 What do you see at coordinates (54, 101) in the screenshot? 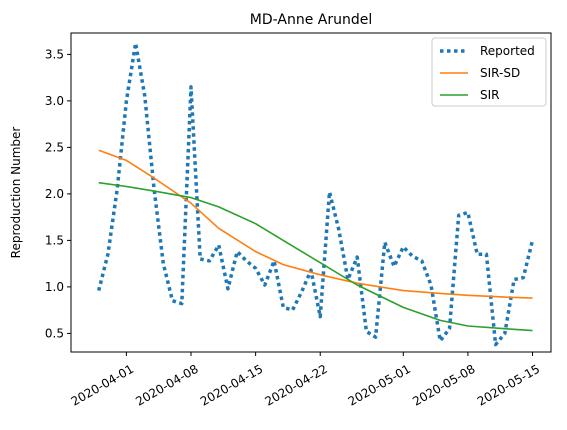
I see `y-tick-label: 3.0` at bounding box center [54, 101].